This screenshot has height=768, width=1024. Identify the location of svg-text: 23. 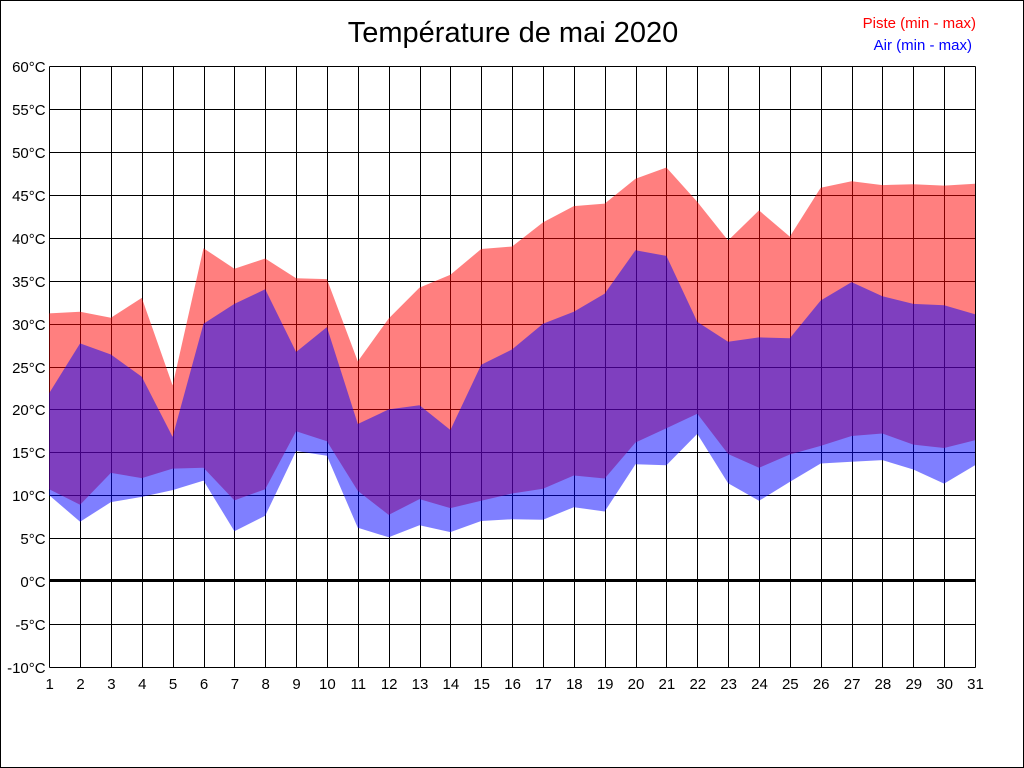
(728, 684).